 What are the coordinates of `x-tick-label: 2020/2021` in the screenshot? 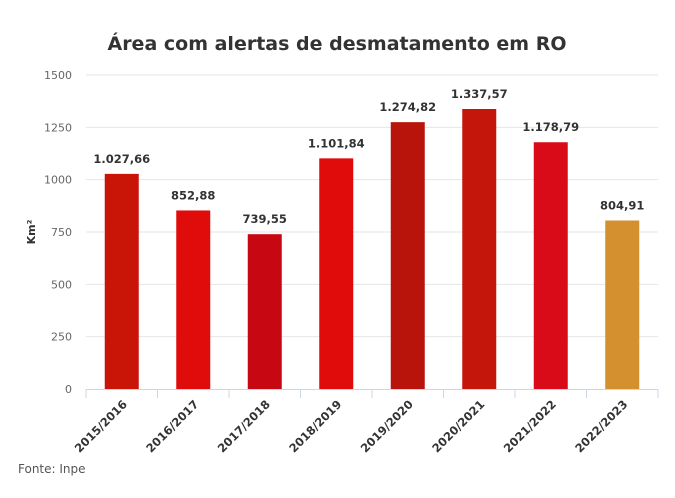 It's located at (458, 426).